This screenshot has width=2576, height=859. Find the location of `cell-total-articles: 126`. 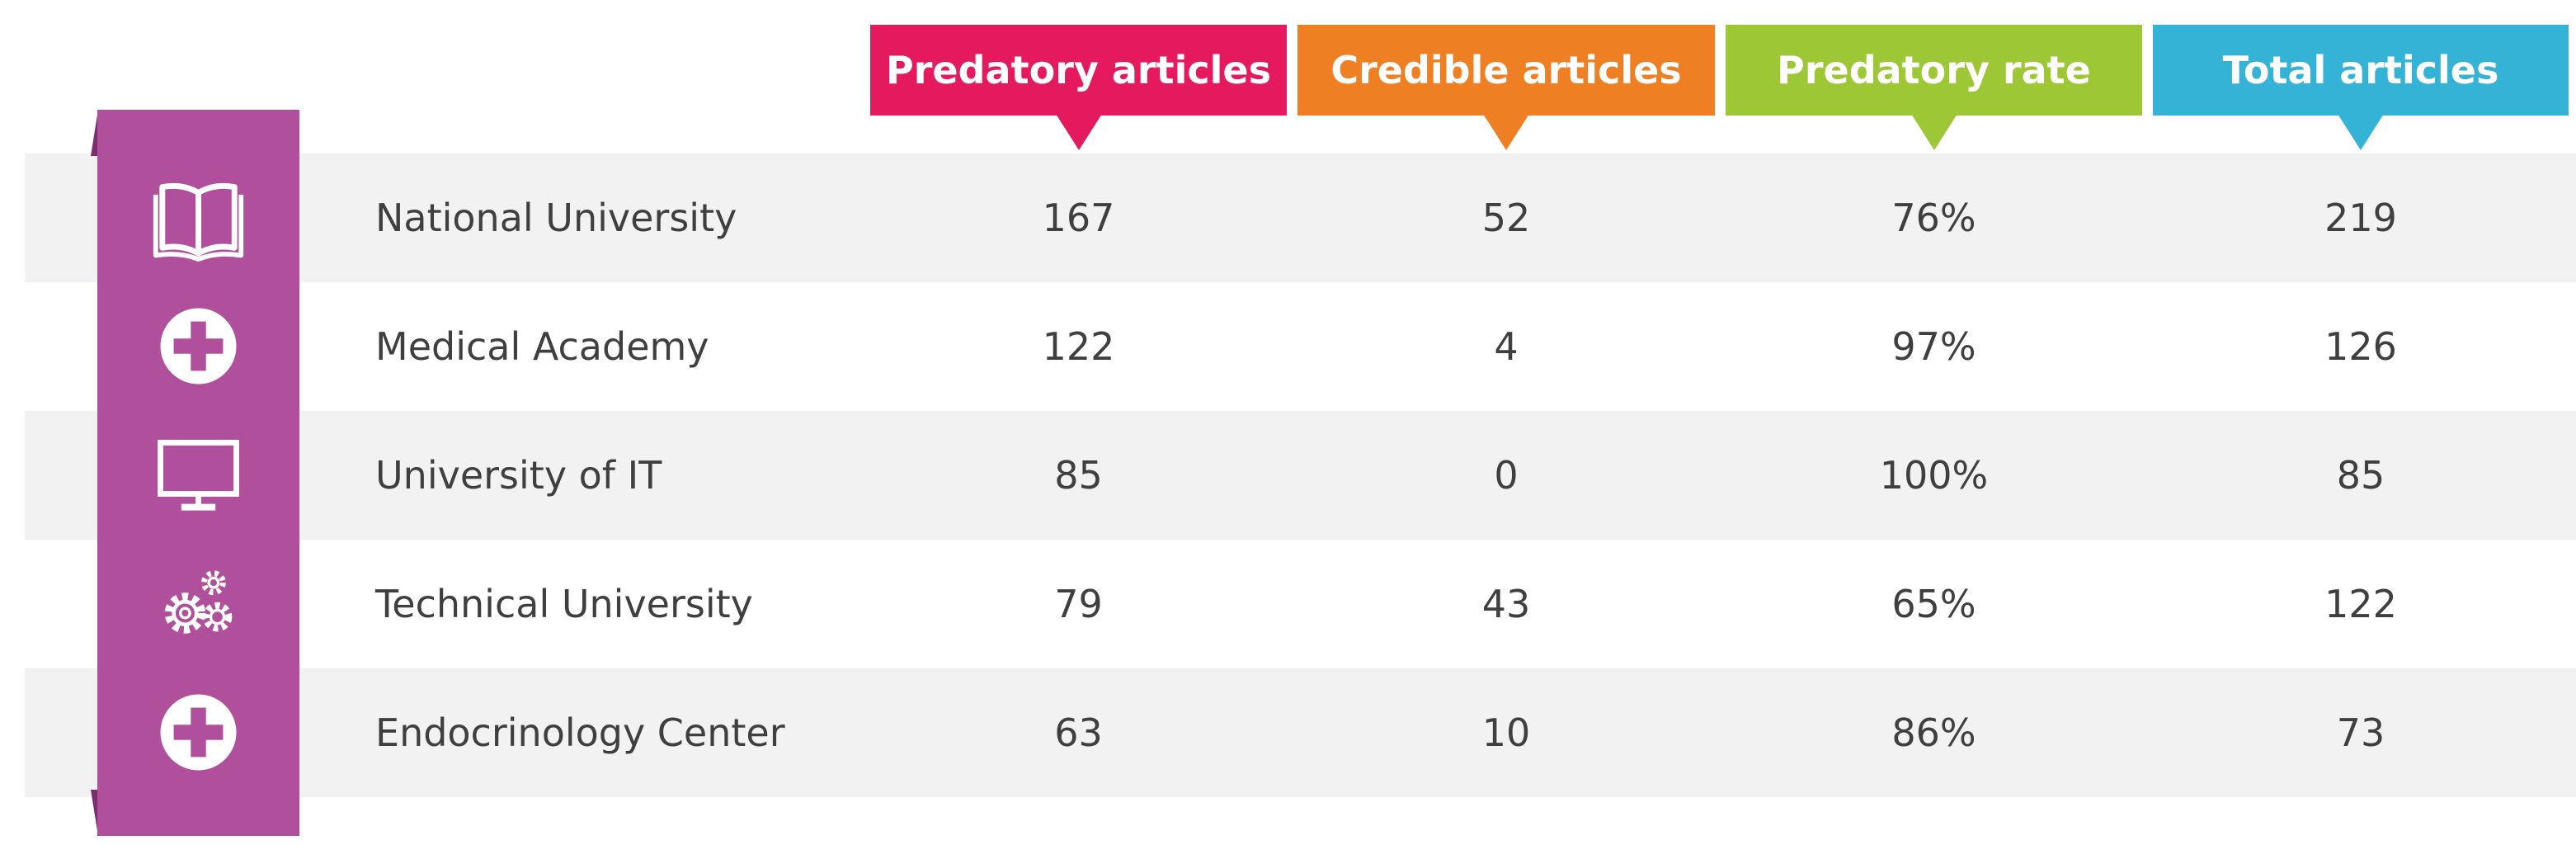

cell-total-articles: 126 is located at coordinates (2360, 346).